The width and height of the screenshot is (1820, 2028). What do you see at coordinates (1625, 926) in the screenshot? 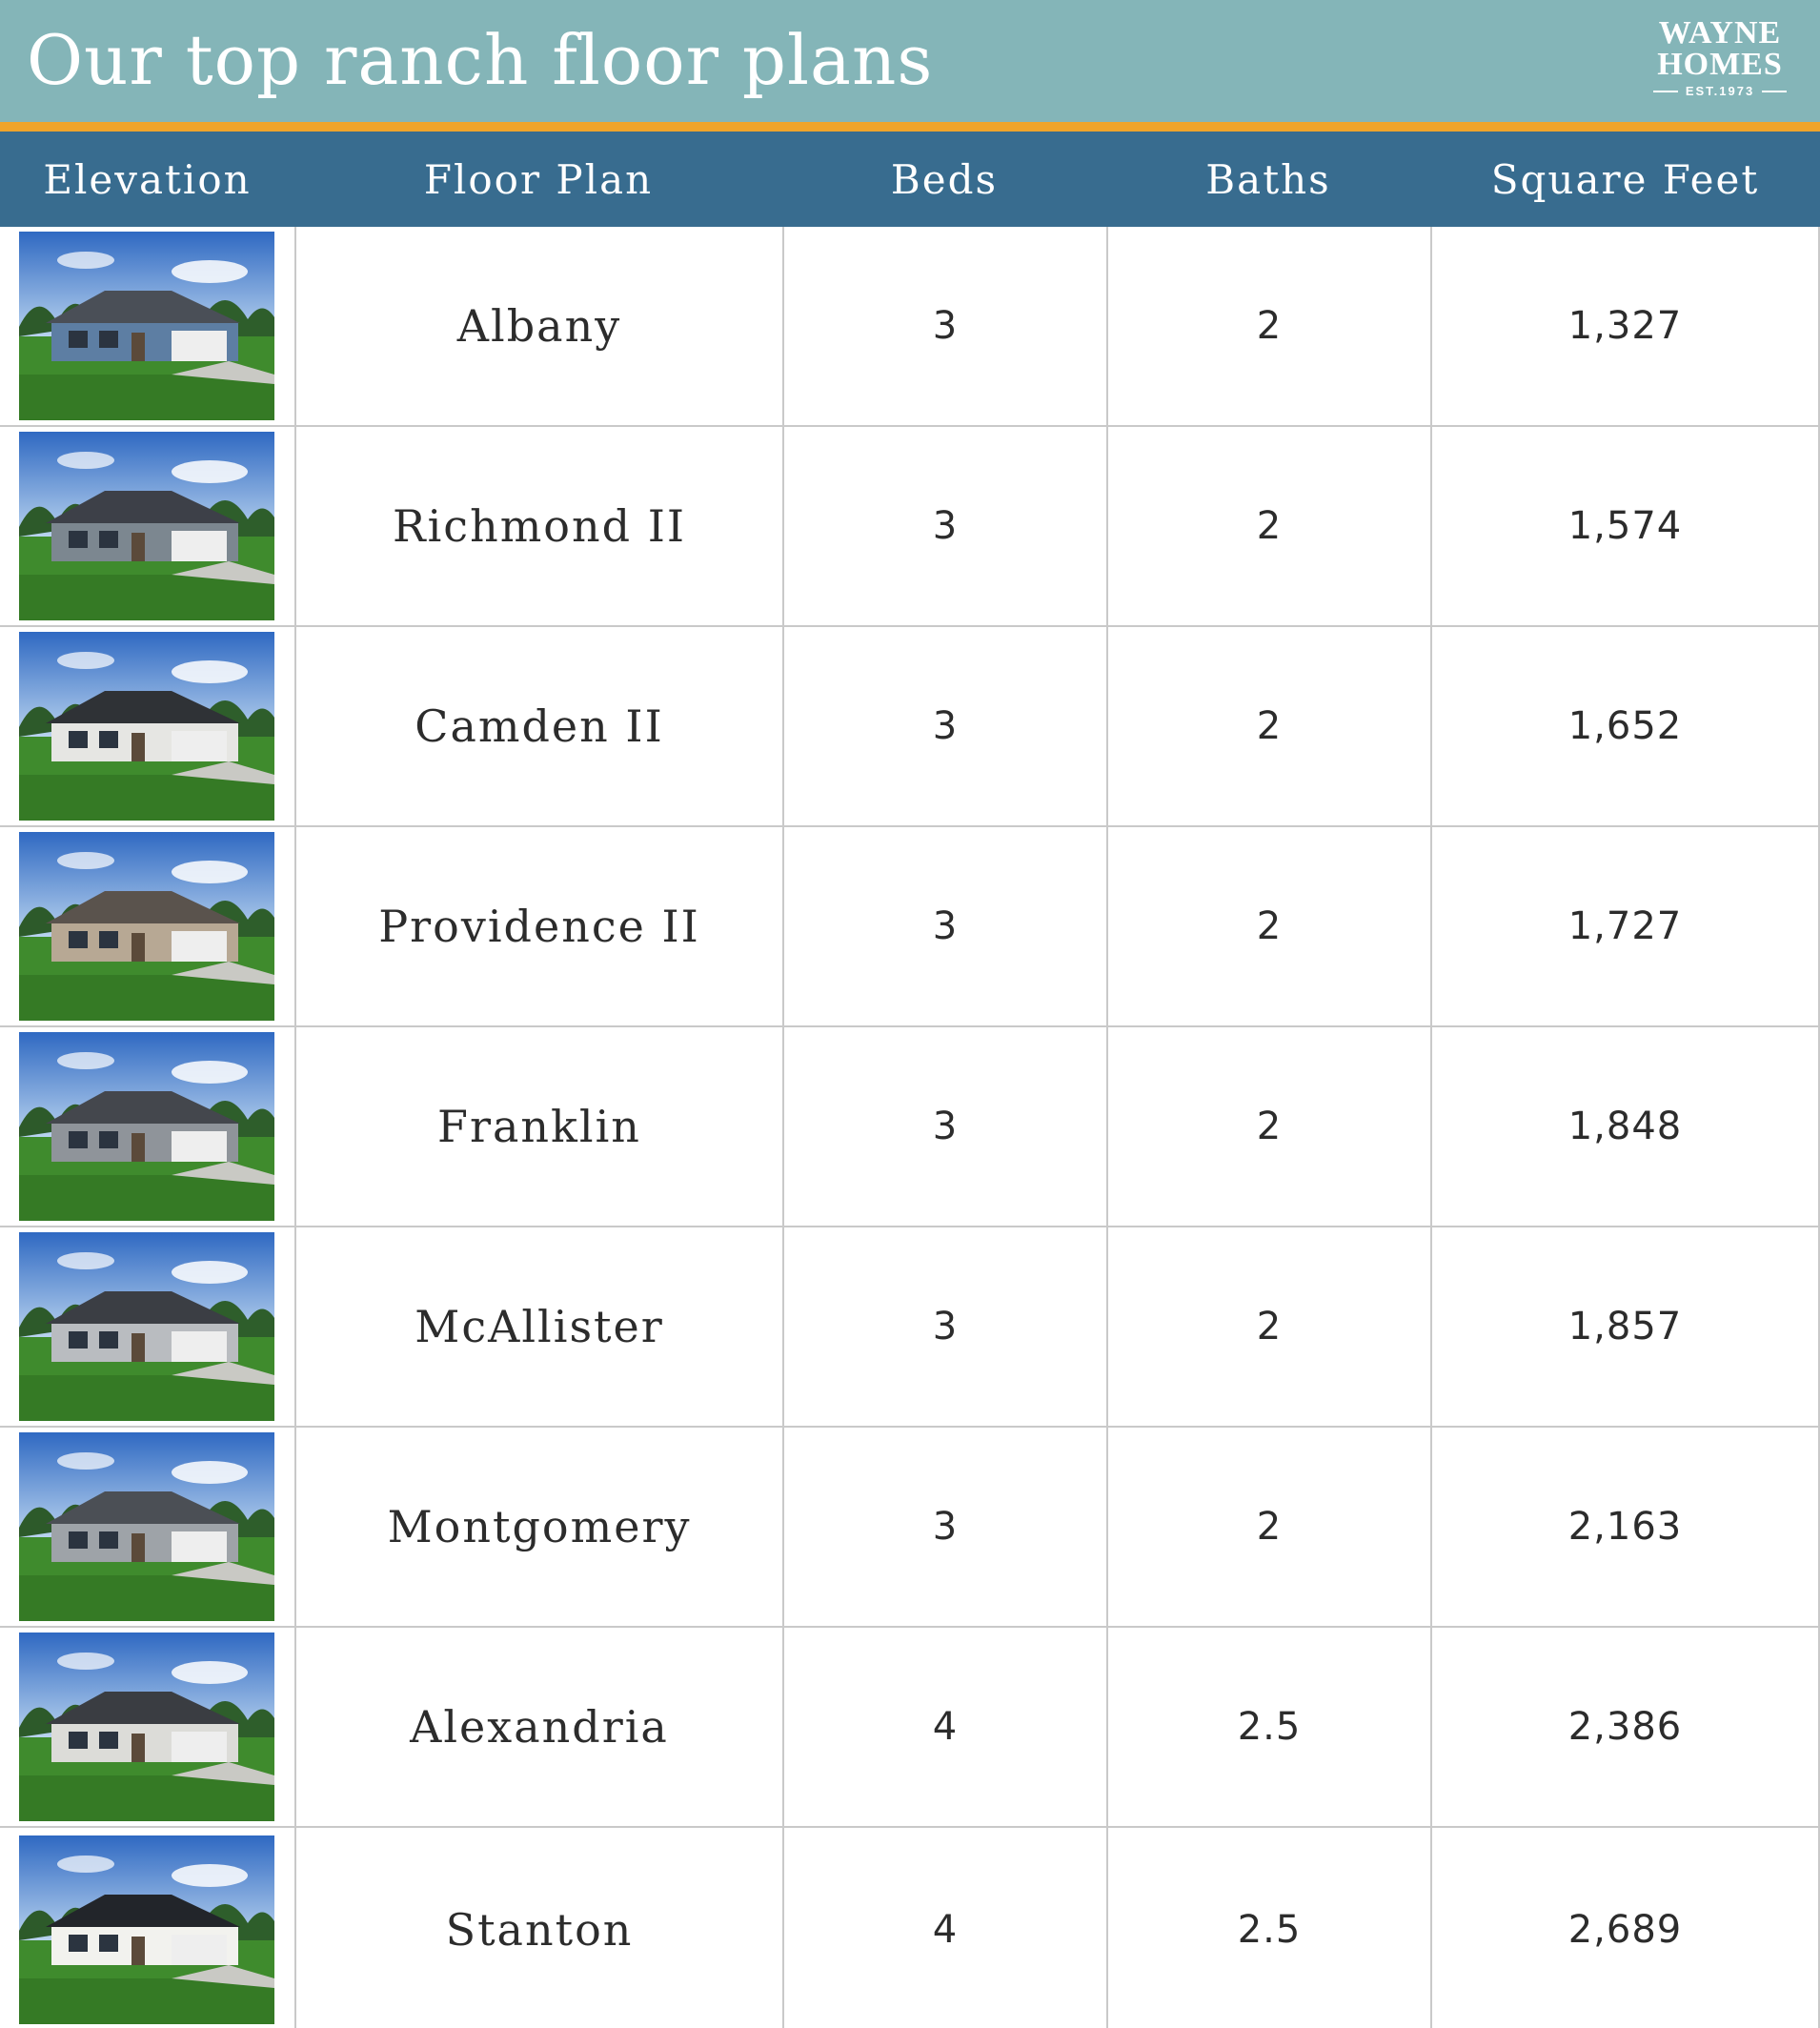
I see `square-feet-value: 1,727` at bounding box center [1625, 926].